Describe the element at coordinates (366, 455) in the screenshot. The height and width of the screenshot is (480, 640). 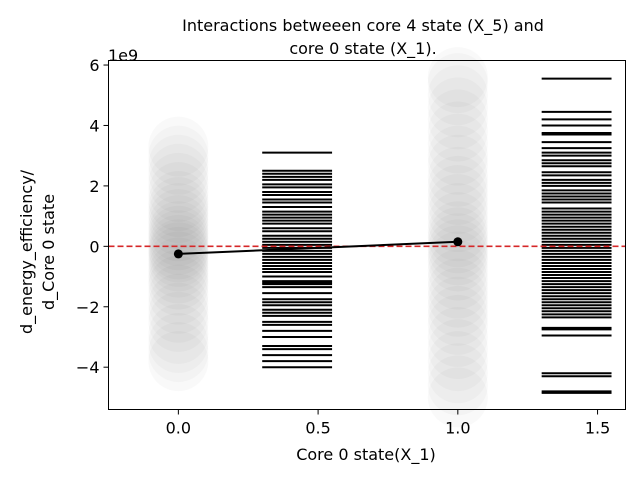
I see `x-axis-label: Core 0 state(X_1)` at that location.